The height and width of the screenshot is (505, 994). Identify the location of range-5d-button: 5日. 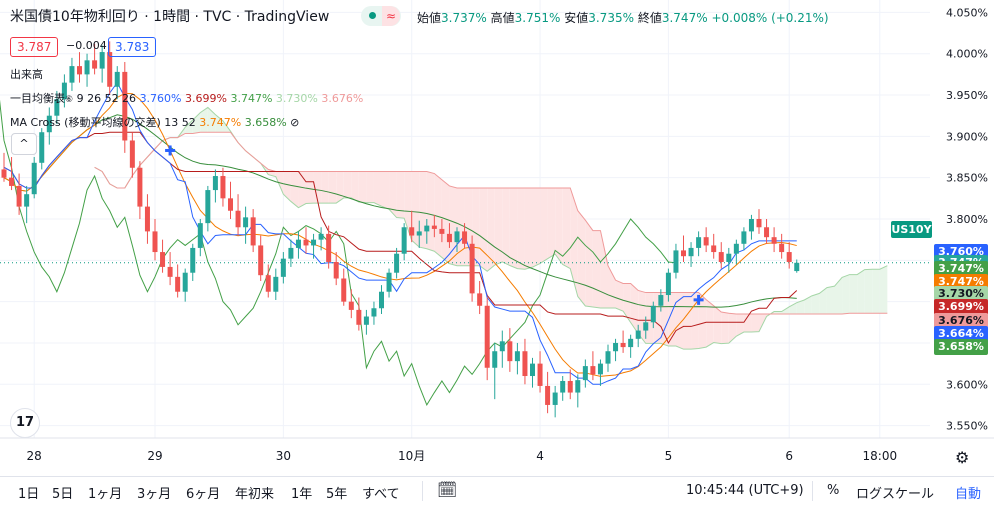
(63, 494).